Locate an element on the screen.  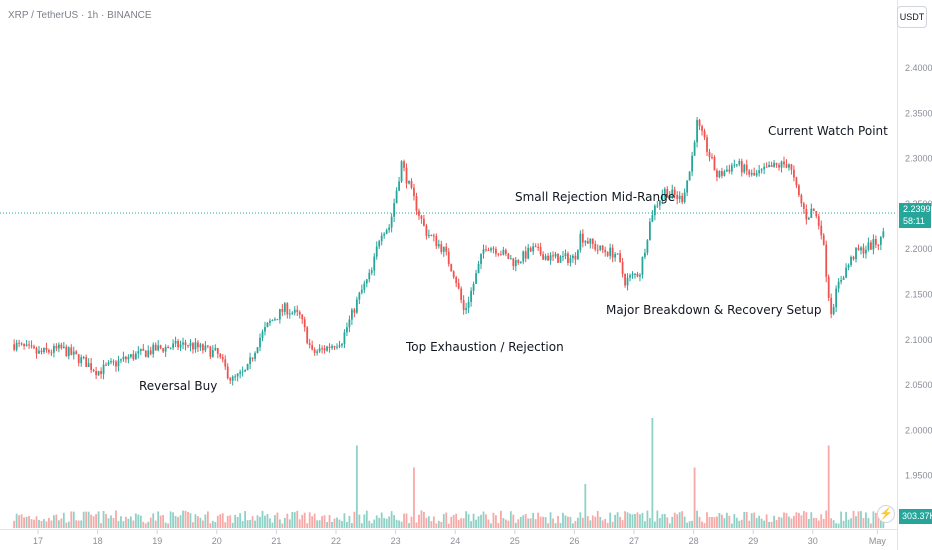
last-price-value: 2.2399 is located at coordinates (917, 209).